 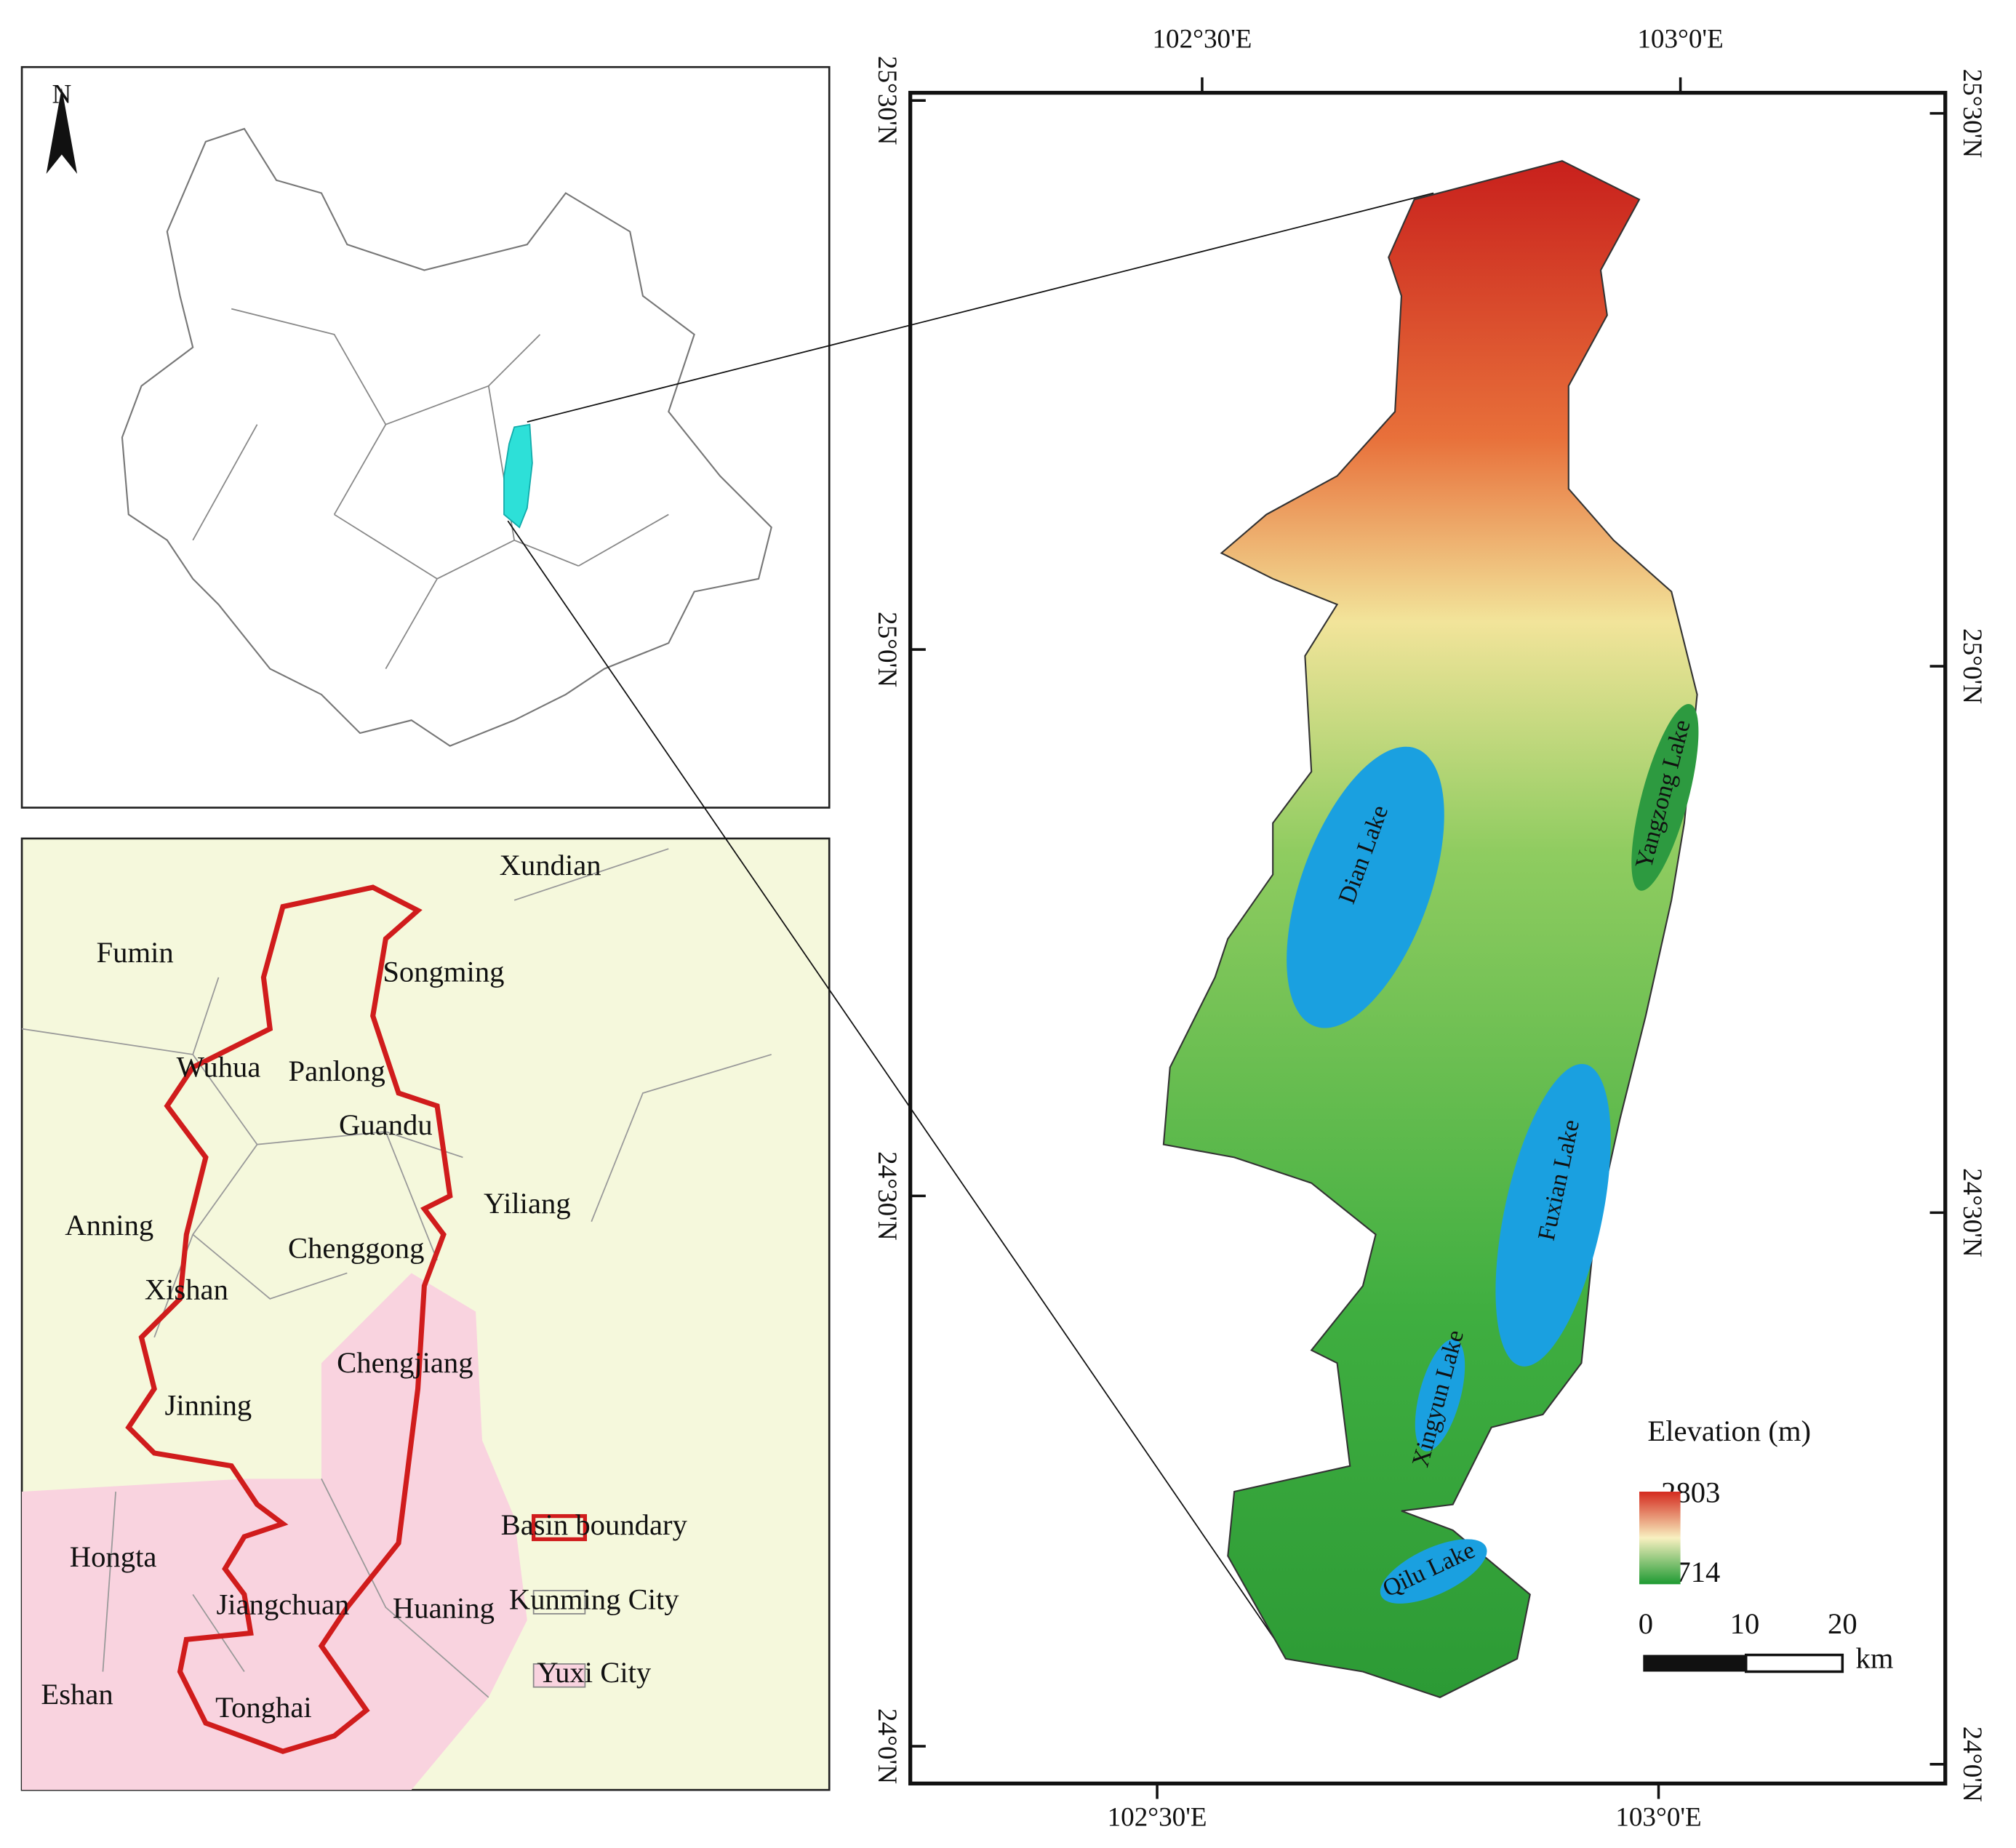 I want to click on county-label: Tonghai, so click(x=263, y=1707).